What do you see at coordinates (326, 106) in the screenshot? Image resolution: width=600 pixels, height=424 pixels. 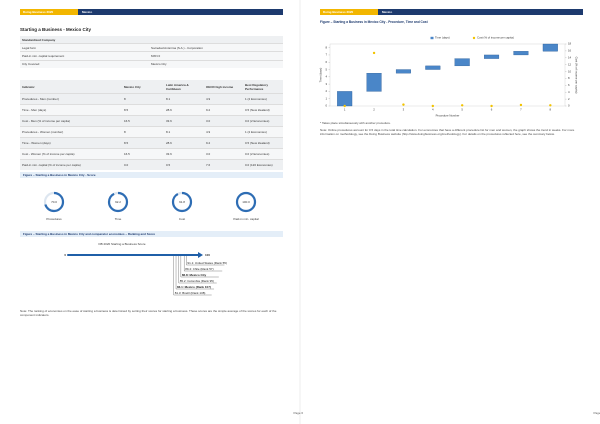 I see `y-tick-label: 0` at bounding box center [326, 106].